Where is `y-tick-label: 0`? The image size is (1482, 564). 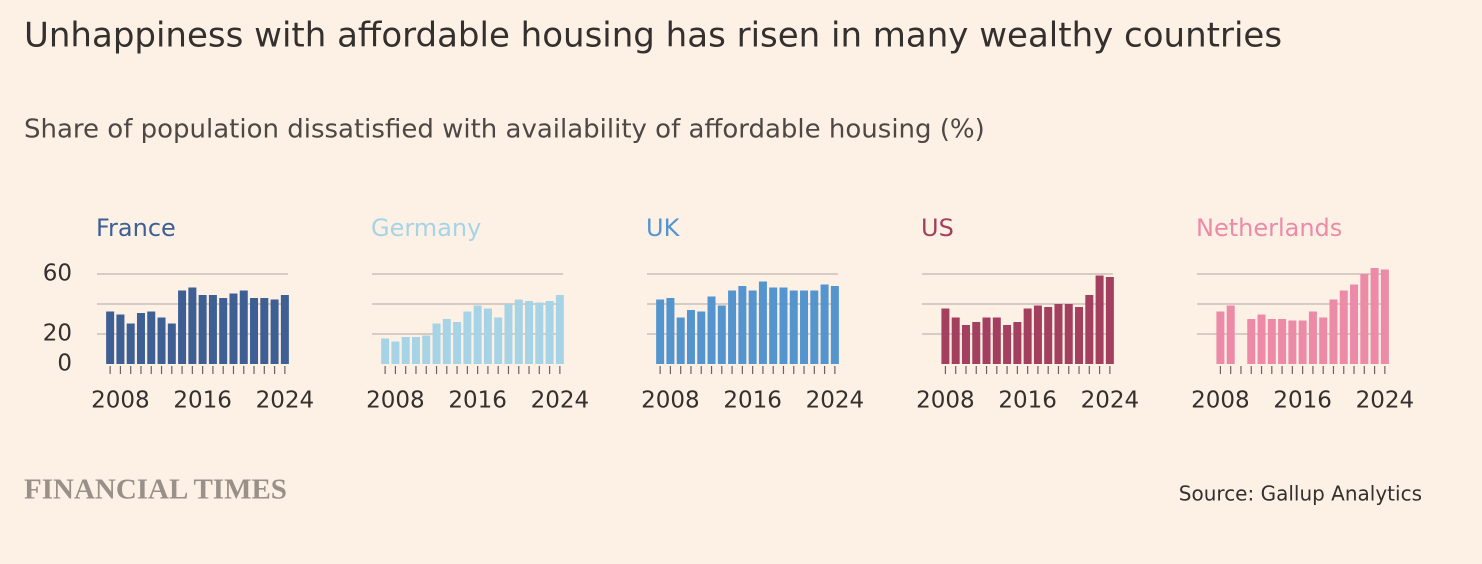 y-tick-label: 0 is located at coordinates (64, 364).